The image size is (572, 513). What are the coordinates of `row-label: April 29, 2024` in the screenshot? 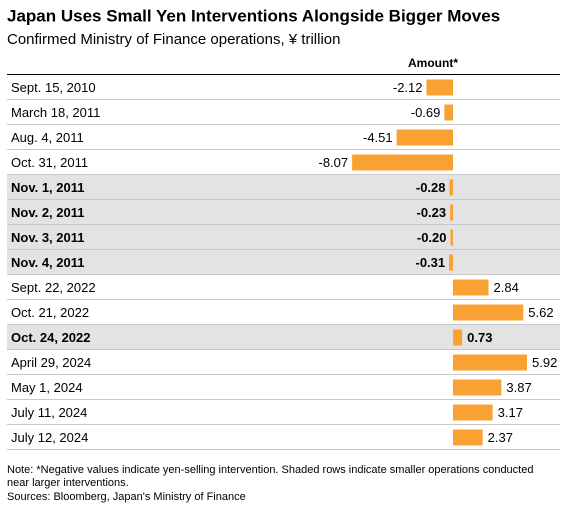 It's located at (51, 362).